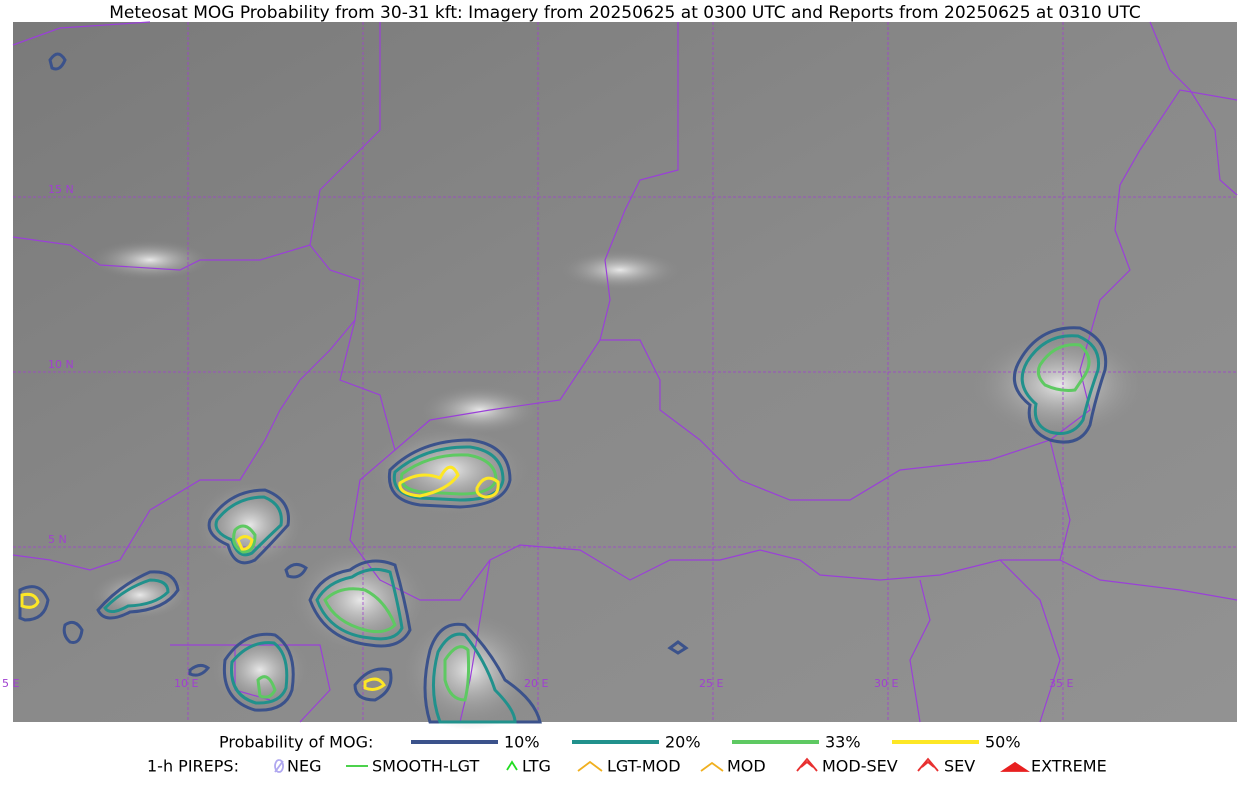  What do you see at coordinates (536, 766) in the screenshot?
I see `legend-label: LTG` at bounding box center [536, 766].